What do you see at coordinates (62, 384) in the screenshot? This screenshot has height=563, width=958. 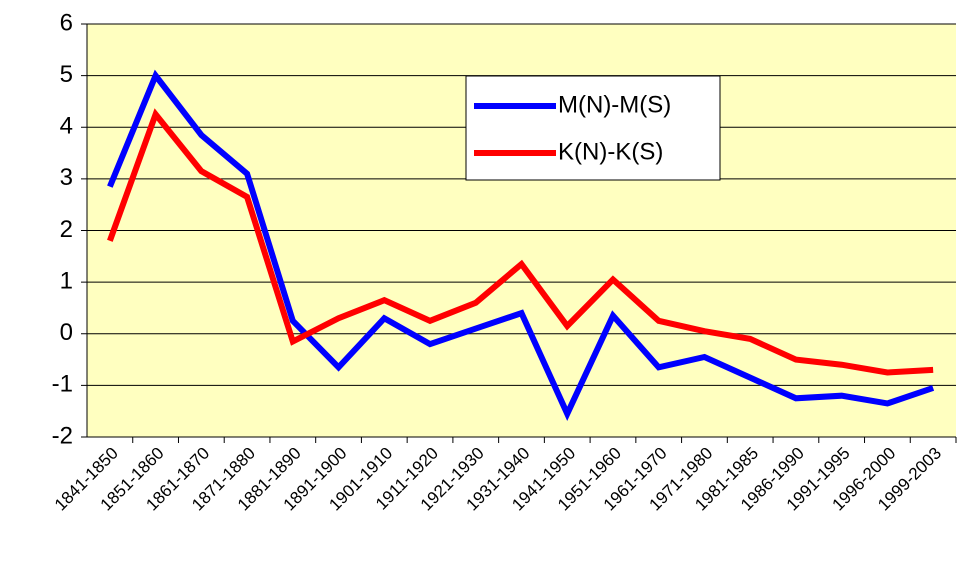 I see `y-tick-label: -1` at bounding box center [62, 384].